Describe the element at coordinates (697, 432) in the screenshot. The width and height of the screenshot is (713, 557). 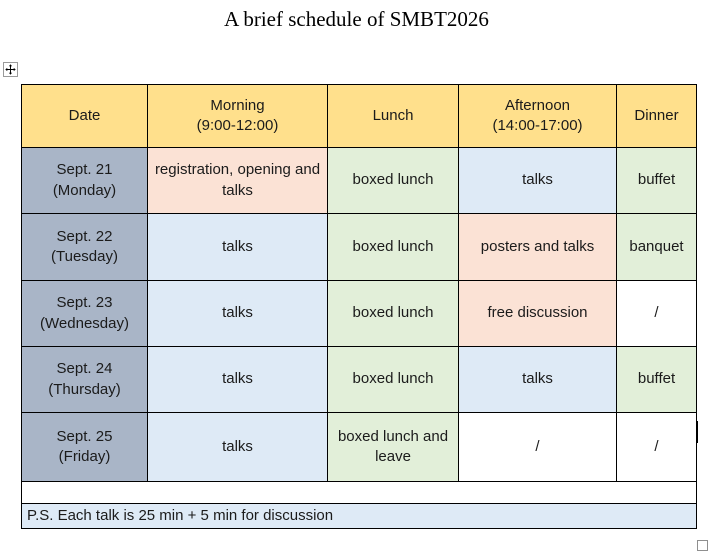
I see `text-caret` at that location.